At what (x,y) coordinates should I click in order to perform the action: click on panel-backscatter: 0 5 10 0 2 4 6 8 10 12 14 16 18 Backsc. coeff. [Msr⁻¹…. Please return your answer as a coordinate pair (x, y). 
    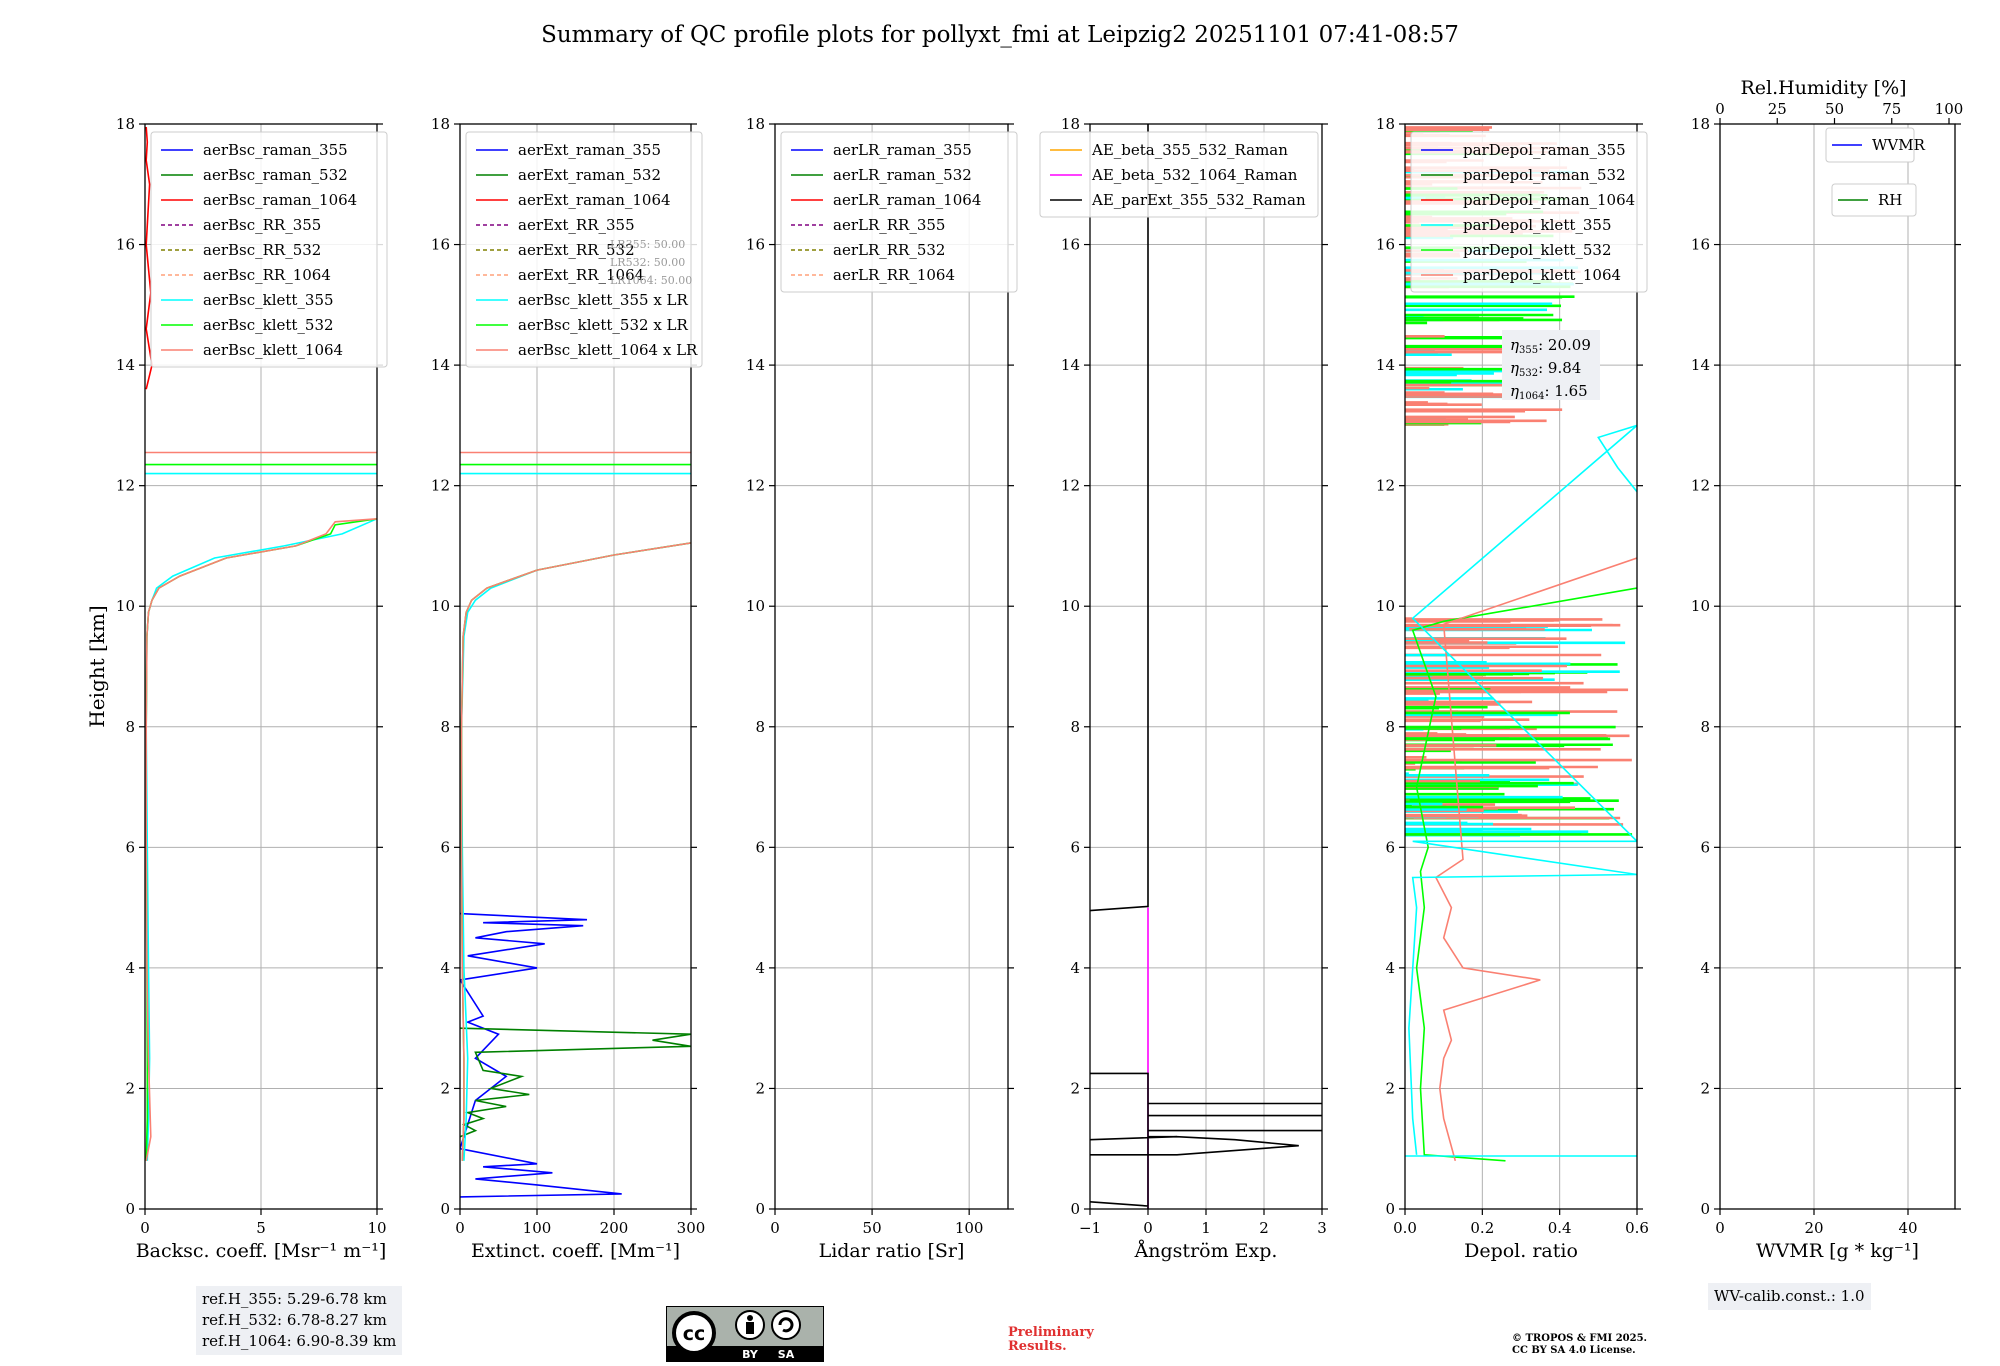
    Looking at the image, I should click on (236, 688).